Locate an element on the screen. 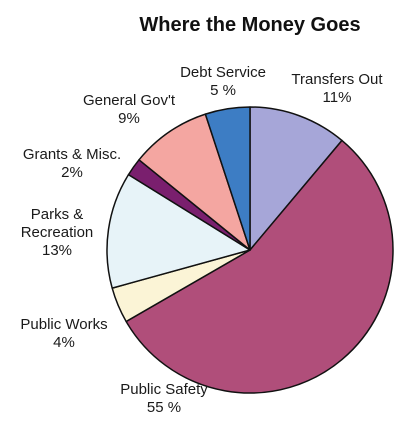  slice-value-label: 2% is located at coordinates (72, 172).